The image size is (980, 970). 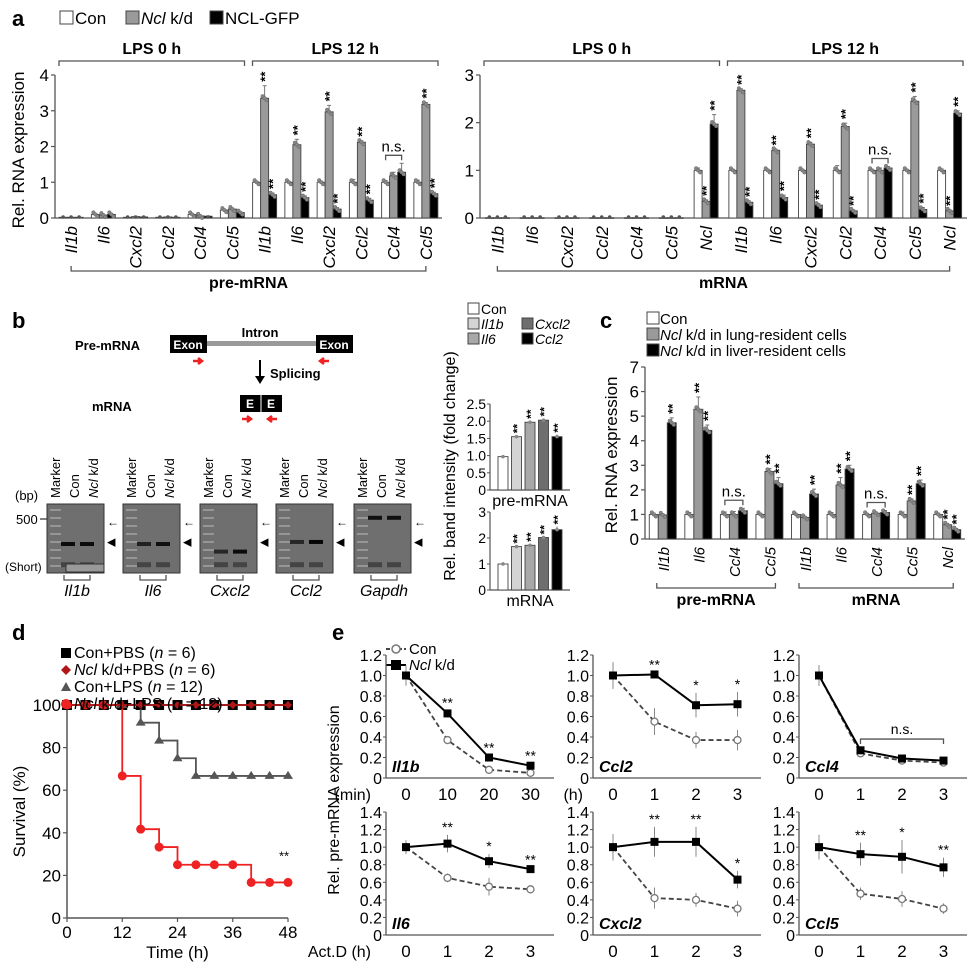 What do you see at coordinates (468, 856) in the screenshot?
I see `kd-line` at bounding box center [468, 856].